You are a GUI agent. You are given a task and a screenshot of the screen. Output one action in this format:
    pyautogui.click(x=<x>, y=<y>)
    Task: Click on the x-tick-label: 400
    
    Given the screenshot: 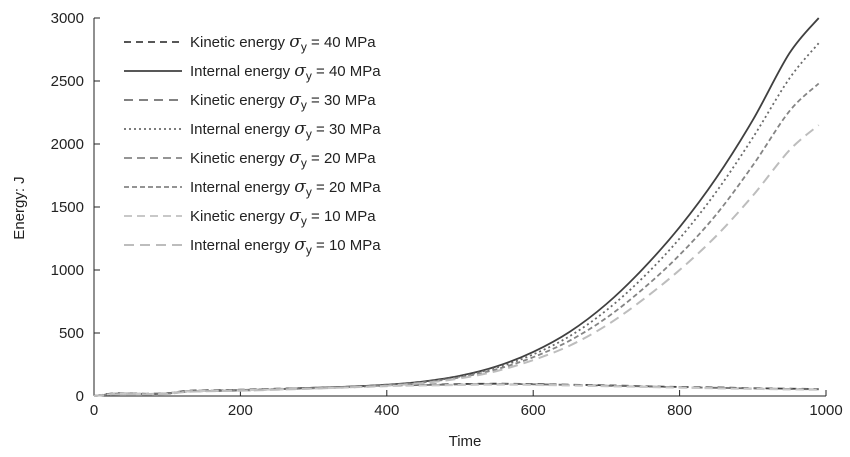 What is the action you would take?
    pyautogui.click(x=386, y=410)
    